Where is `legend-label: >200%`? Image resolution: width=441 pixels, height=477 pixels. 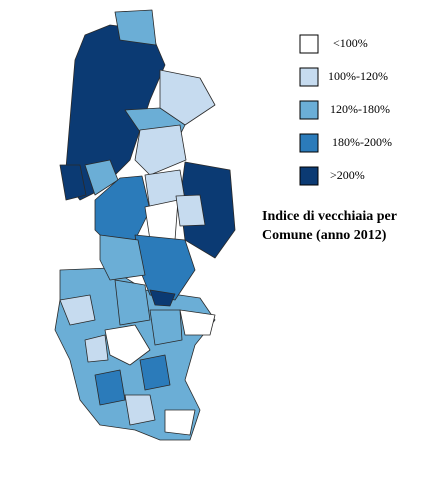
legend-label: >200% is located at coordinates (347, 175).